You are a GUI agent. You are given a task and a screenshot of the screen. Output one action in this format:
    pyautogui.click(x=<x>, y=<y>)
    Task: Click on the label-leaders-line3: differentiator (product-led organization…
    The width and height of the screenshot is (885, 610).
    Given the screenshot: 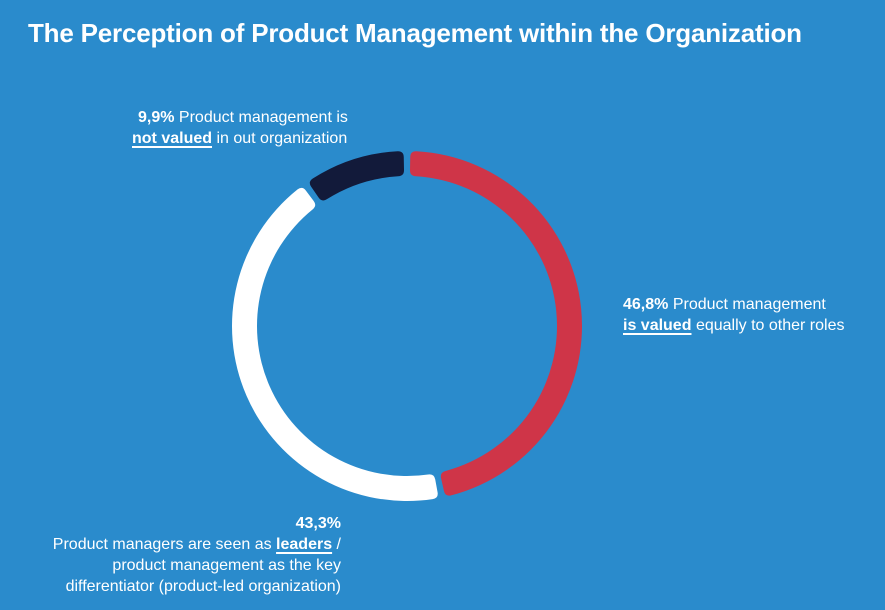 What is the action you would take?
    pyautogui.click(x=203, y=586)
    